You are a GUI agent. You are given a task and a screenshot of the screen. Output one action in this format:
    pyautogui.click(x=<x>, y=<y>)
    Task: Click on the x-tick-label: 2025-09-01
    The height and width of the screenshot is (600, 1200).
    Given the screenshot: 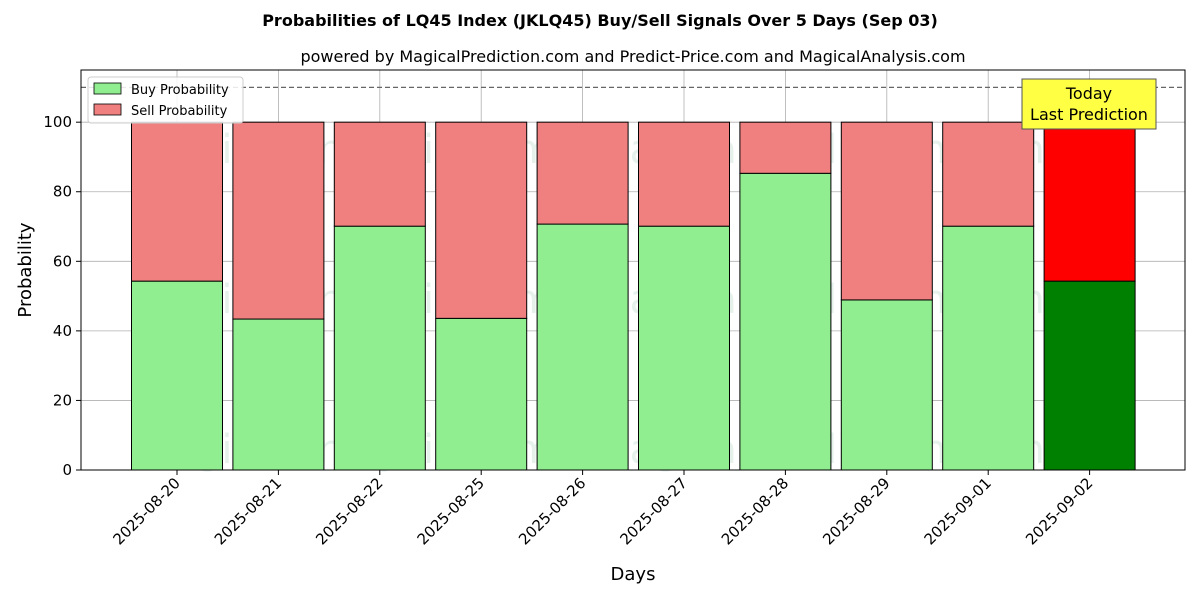 What is the action you would take?
    pyautogui.click(x=958, y=511)
    